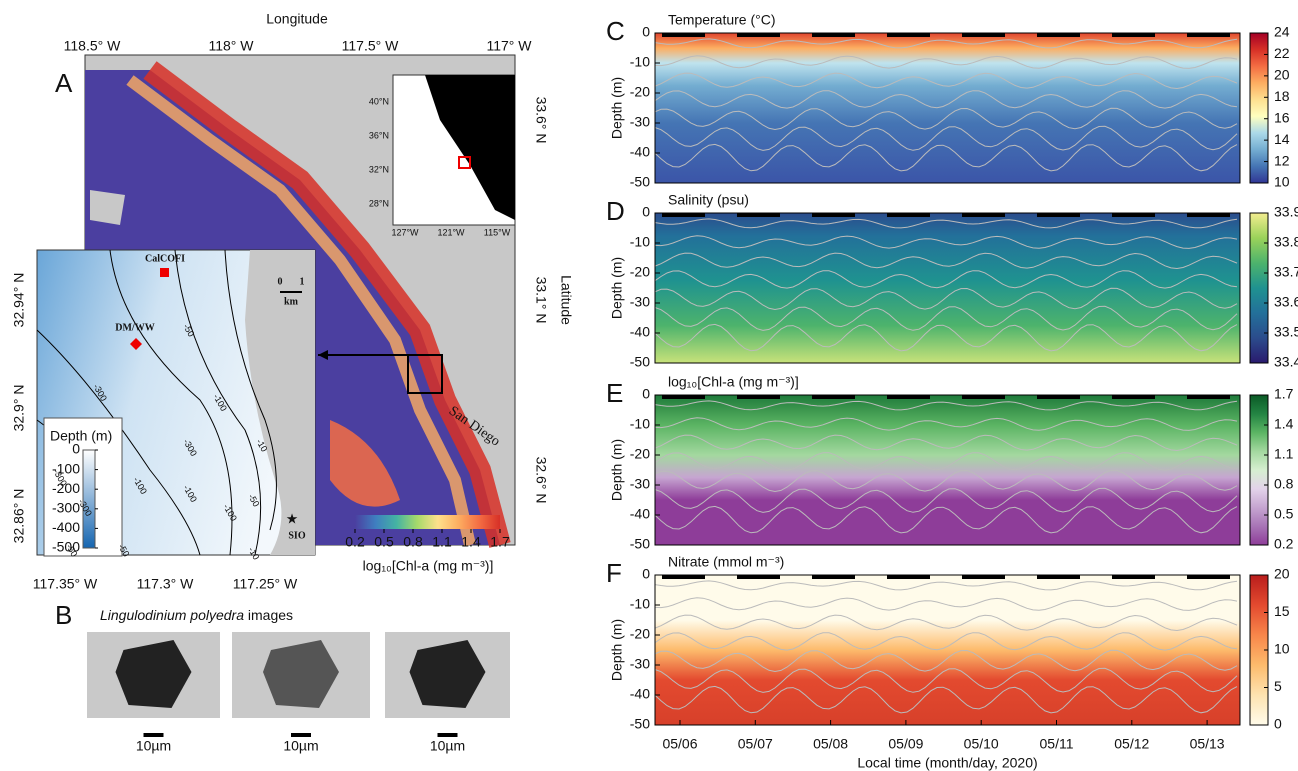  I want to click on overview-lat: 36°N, so click(379, 135).